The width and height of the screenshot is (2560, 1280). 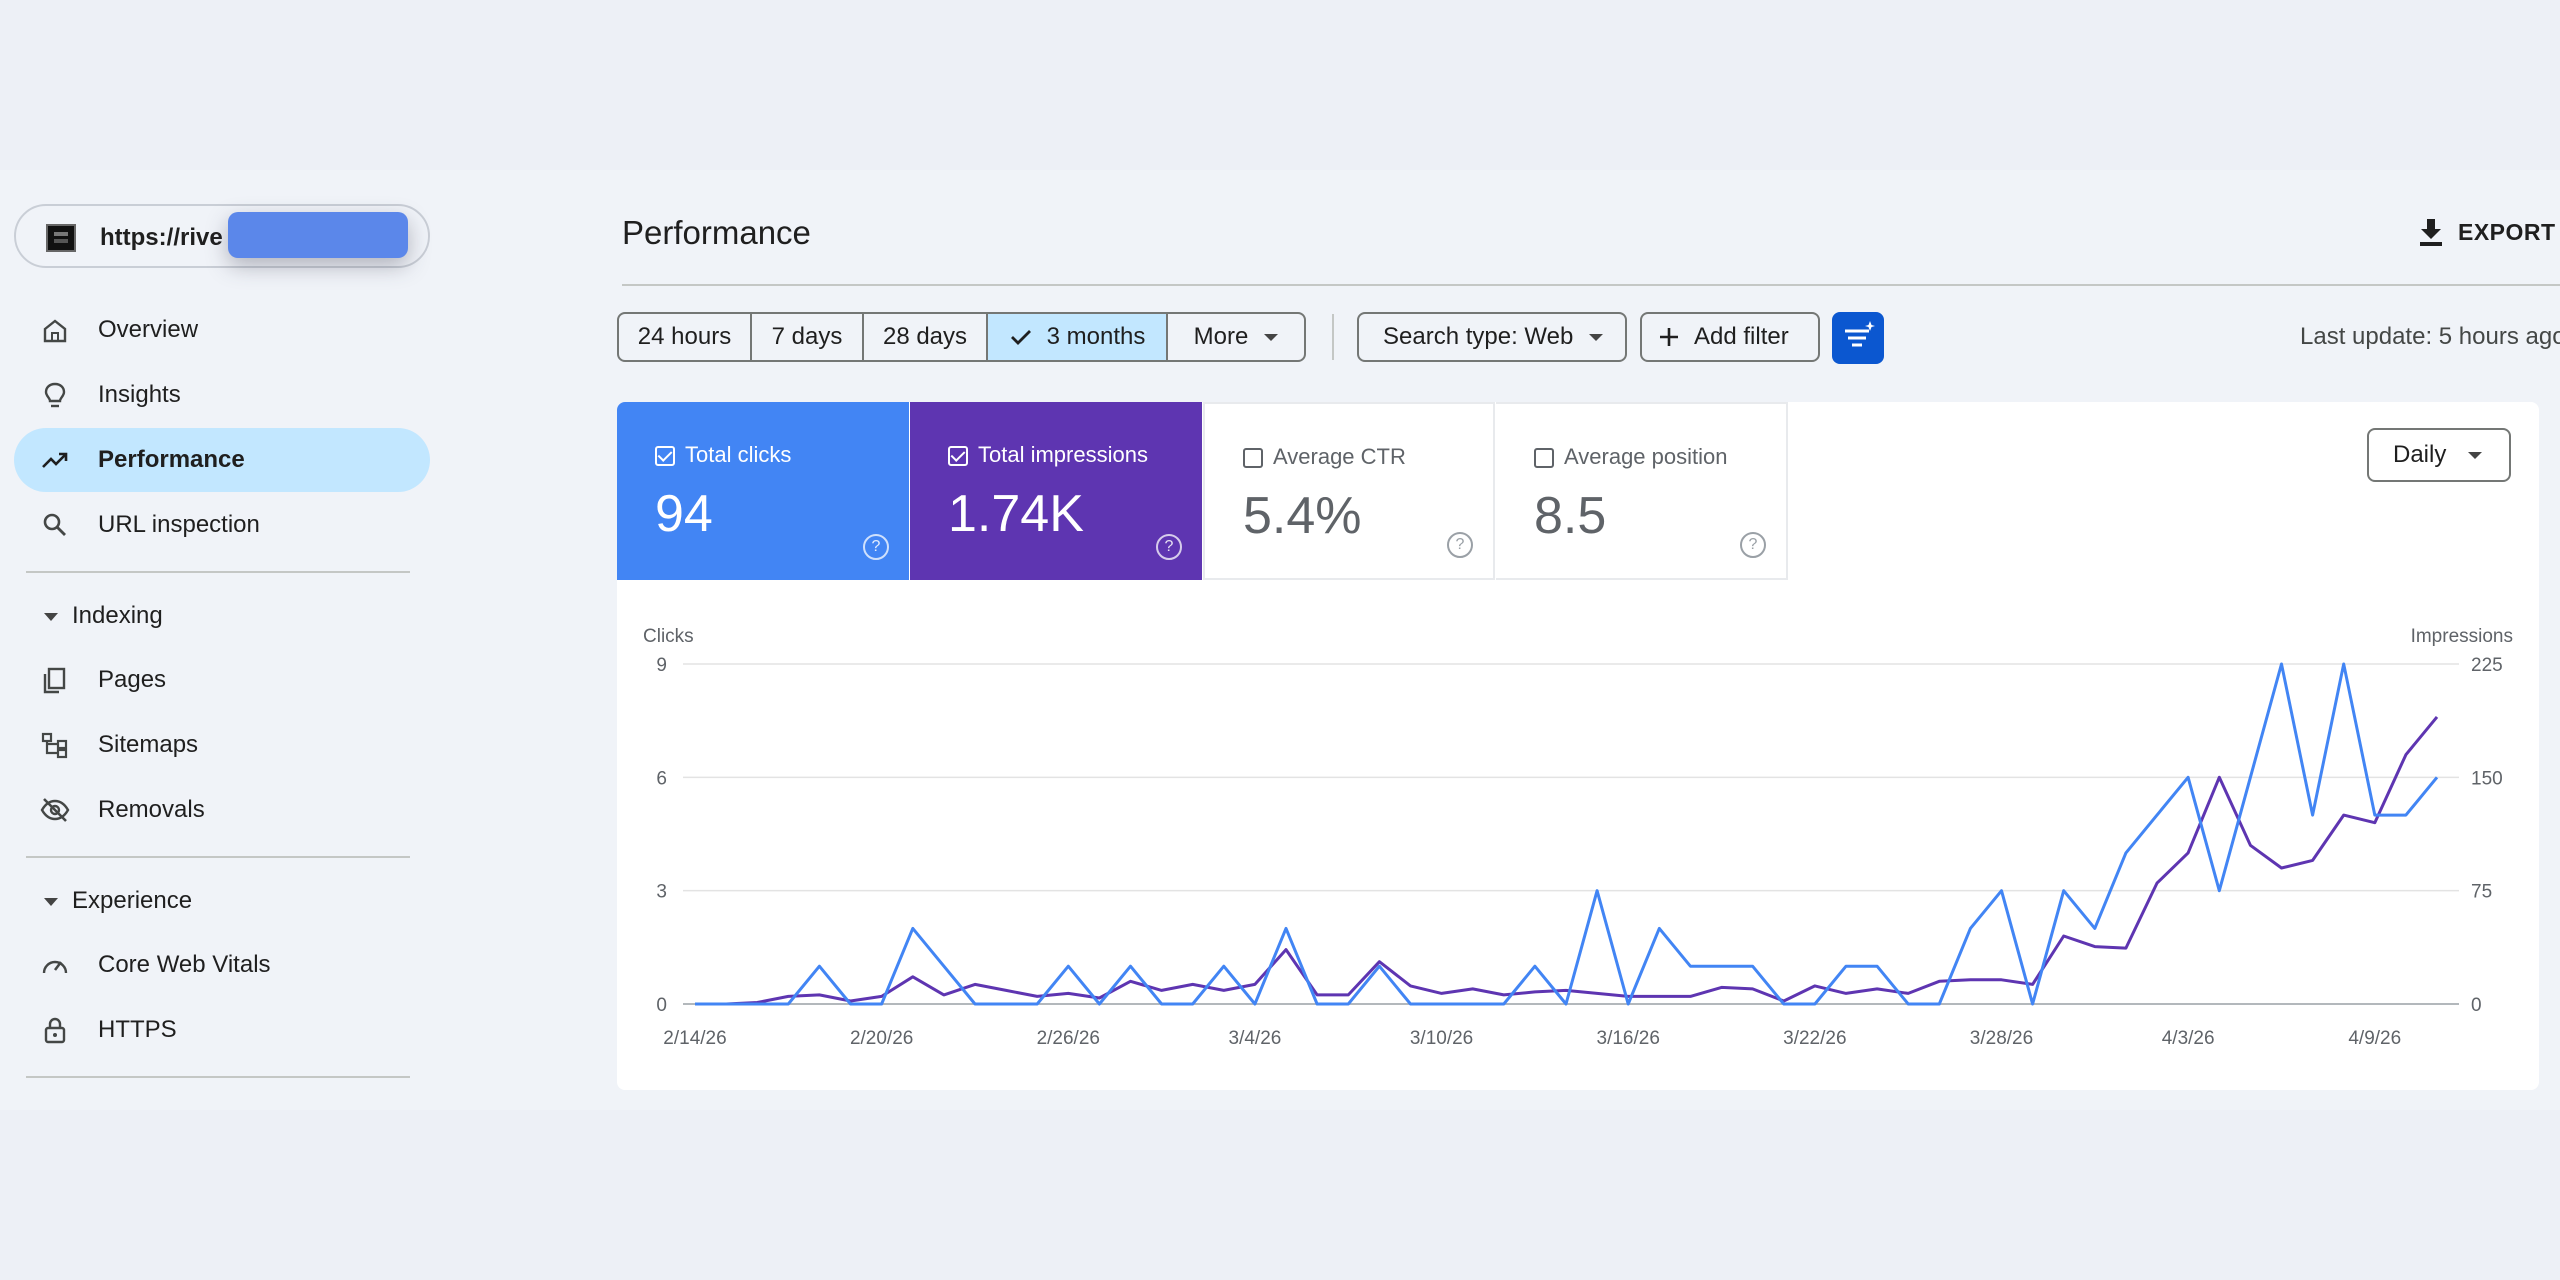 I want to click on export-button: EXPORT, so click(x=2487, y=232).